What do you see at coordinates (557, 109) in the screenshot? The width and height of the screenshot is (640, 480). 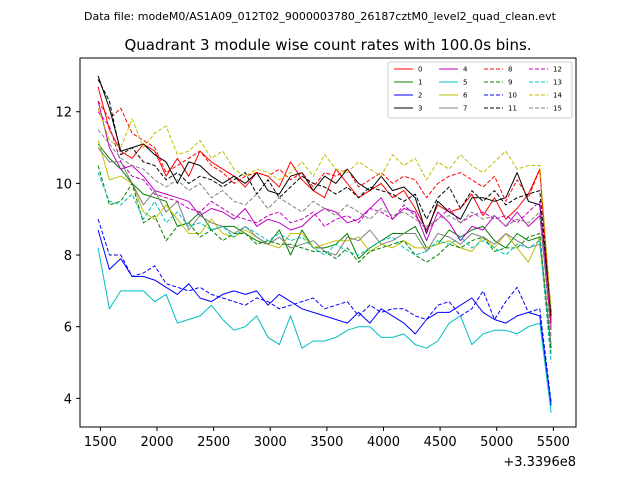 I see `legend-label-15: 15` at bounding box center [557, 109].